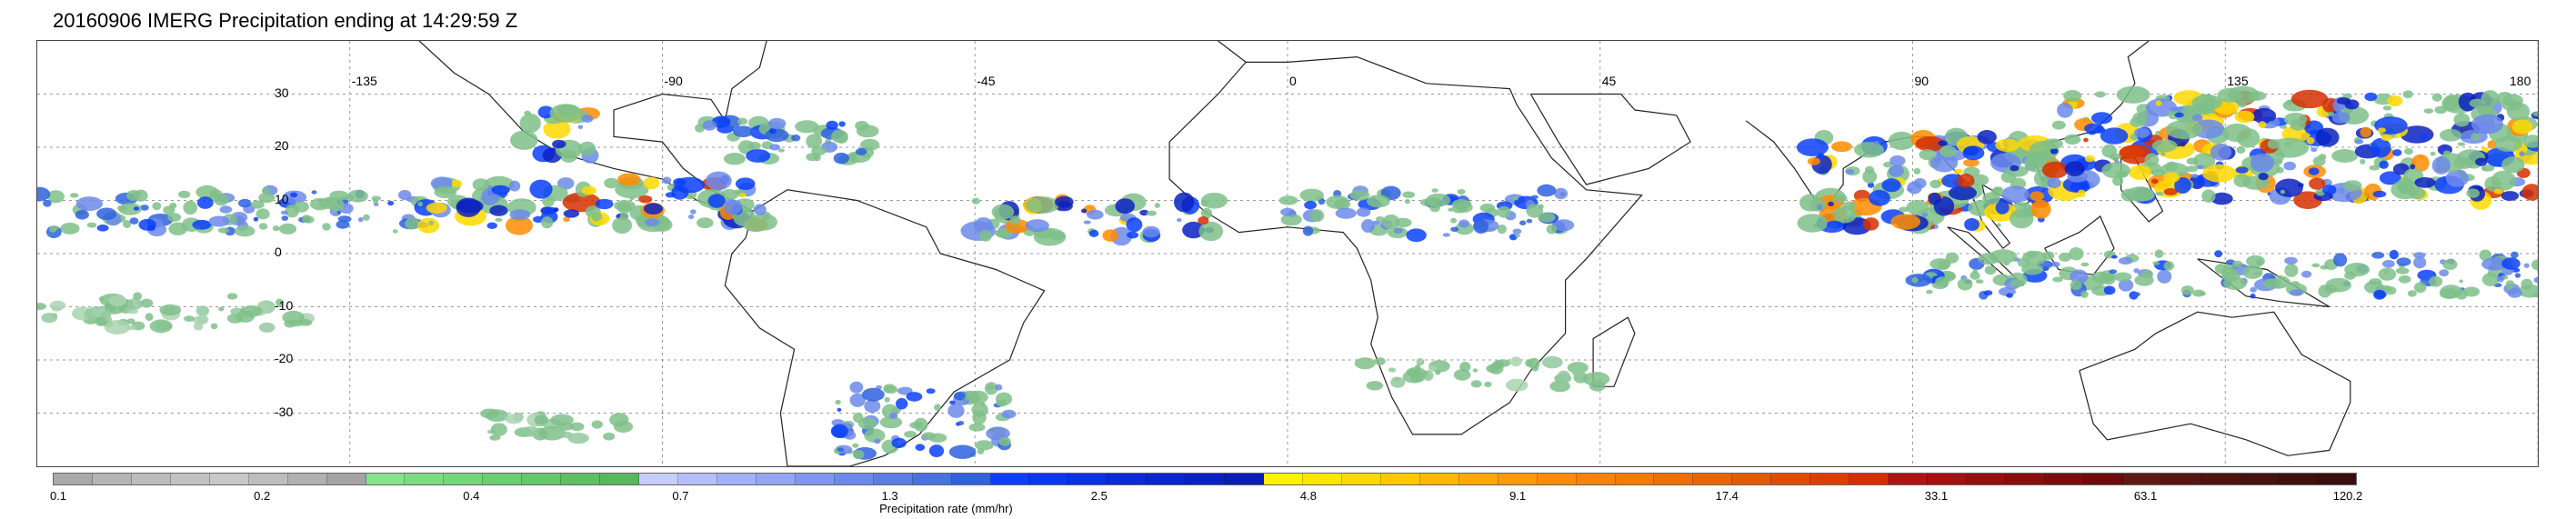 This screenshot has height=519, width=2576. What do you see at coordinates (284, 358) in the screenshot?
I see `lat-label: -20` at bounding box center [284, 358].